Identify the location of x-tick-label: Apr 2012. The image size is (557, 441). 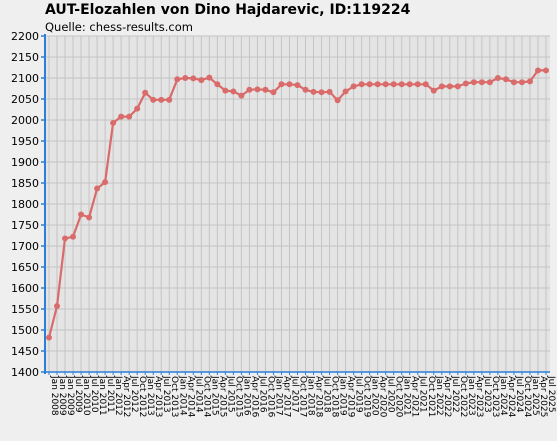
(126, 396).